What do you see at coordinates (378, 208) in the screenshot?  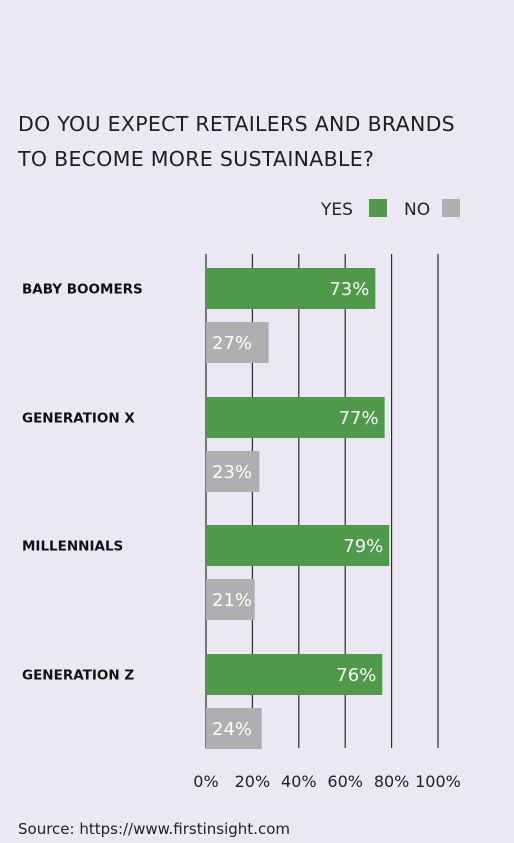 I see `legend-swatch-yes` at bounding box center [378, 208].